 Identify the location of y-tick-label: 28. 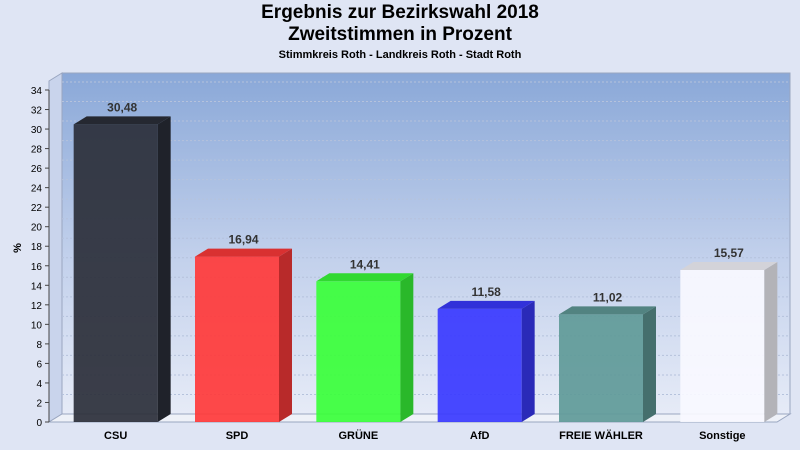
(37, 150).